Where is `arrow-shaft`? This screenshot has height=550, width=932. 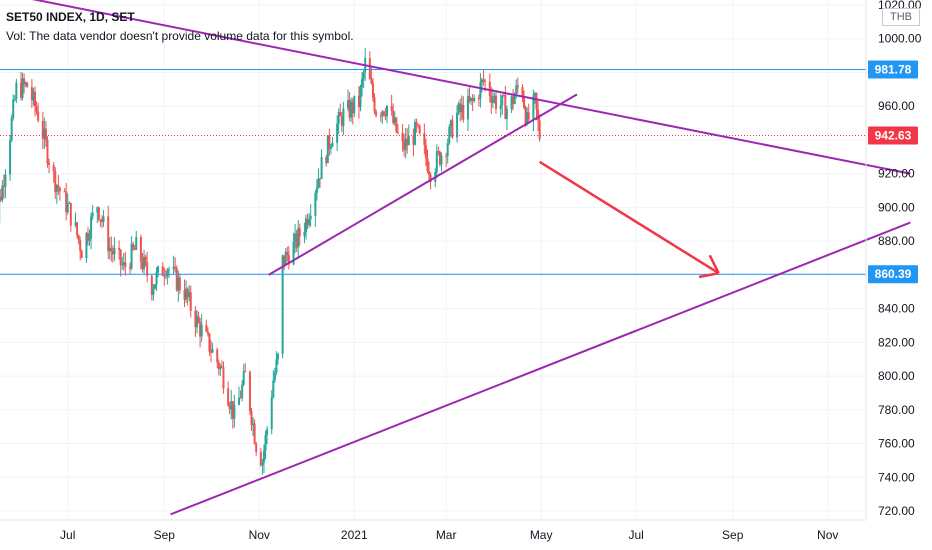
arrow-shaft is located at coordinates (629, 217).